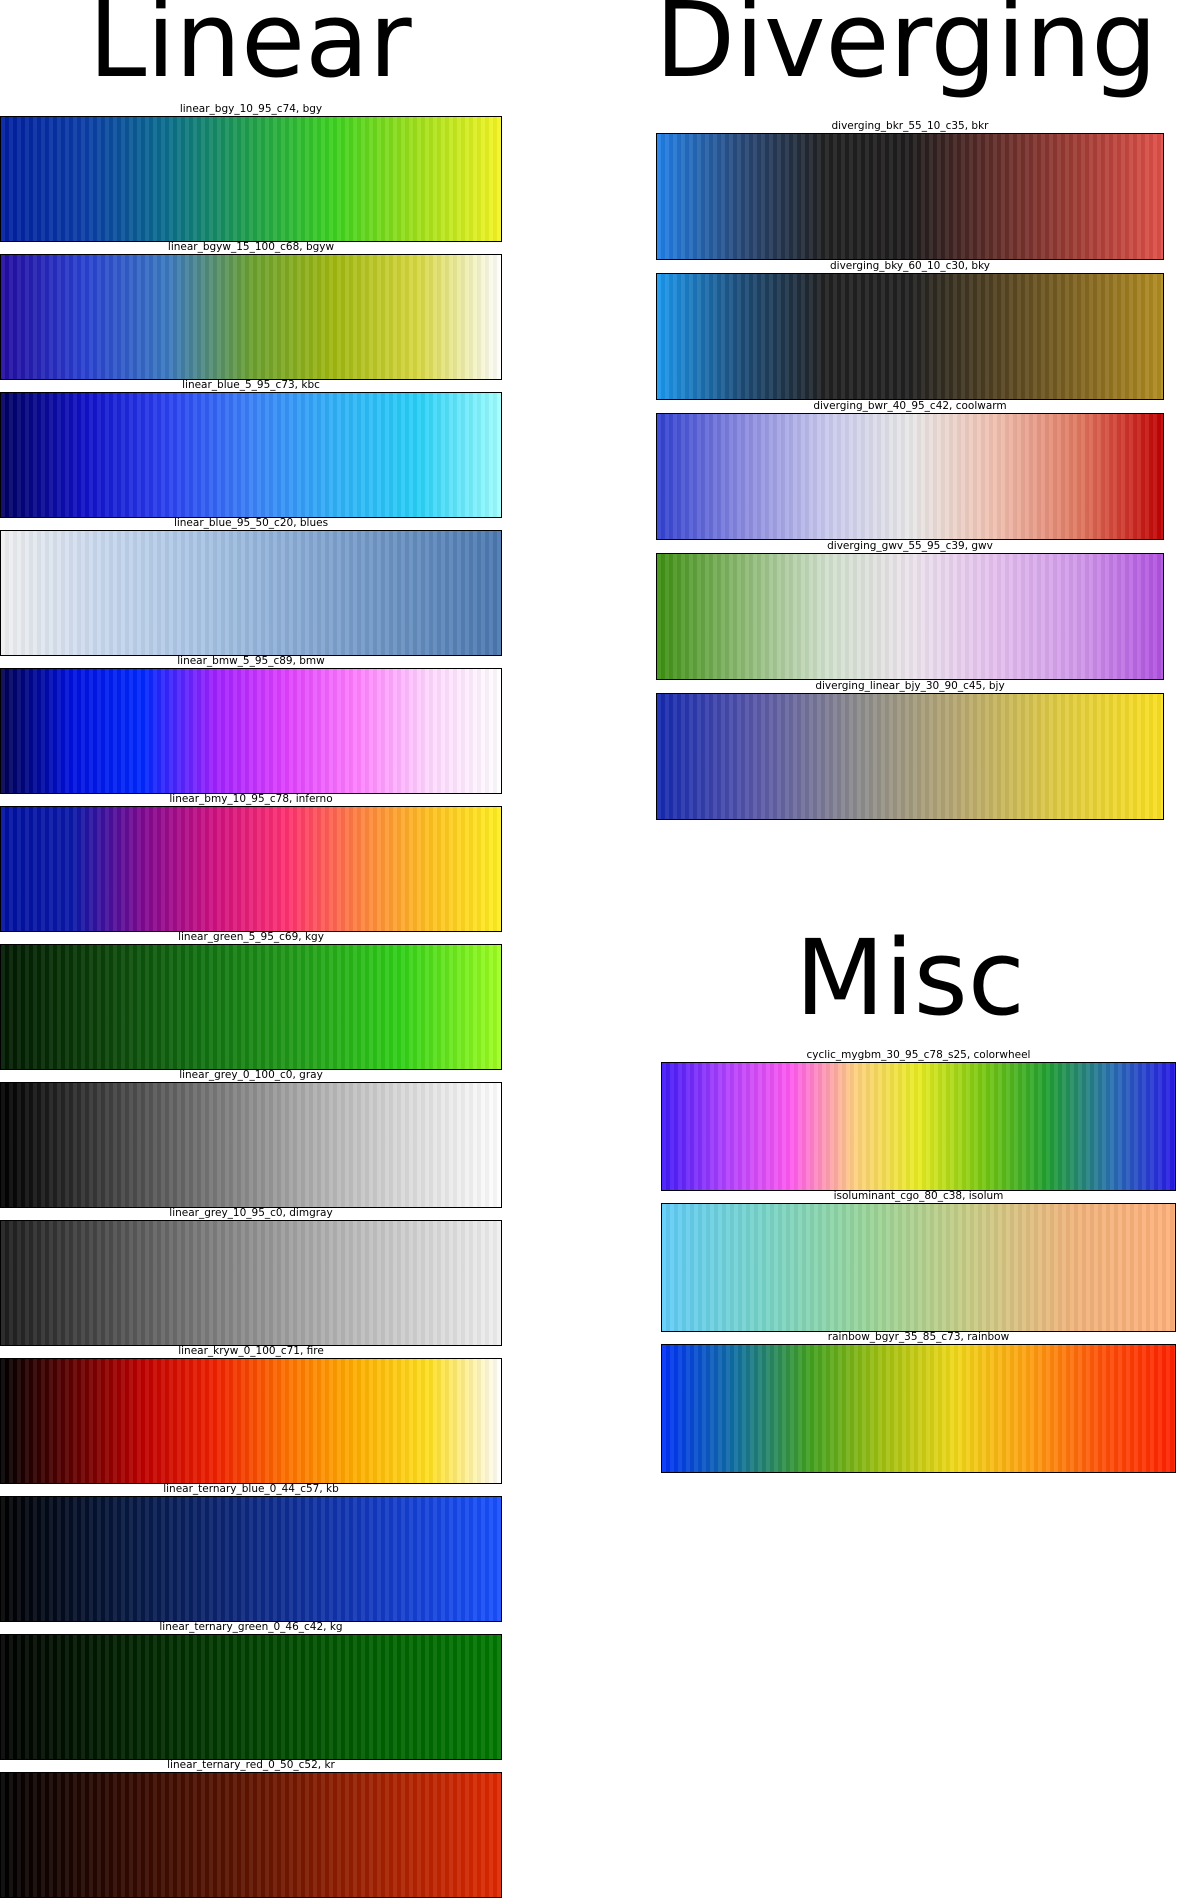 The height and width of the screenshot is (1900, 1178). I want to click on linear-colormap: linear_ternary_green_0_46_c42, kg, so click(251, 1690).